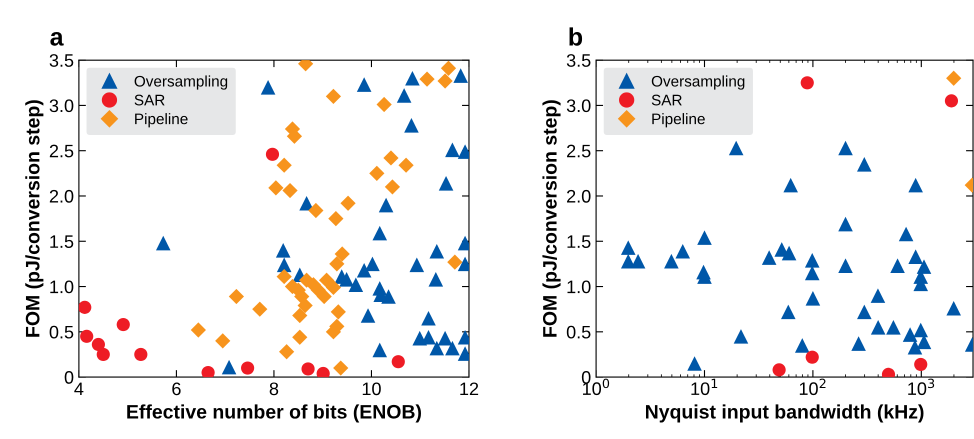 Image resolution: width=974 pixels, height=439 pixels. What do you see at coordinates (469, 389) in the screenshot?
I see `x-tick-label: 12` at bounding box center [469, 389].